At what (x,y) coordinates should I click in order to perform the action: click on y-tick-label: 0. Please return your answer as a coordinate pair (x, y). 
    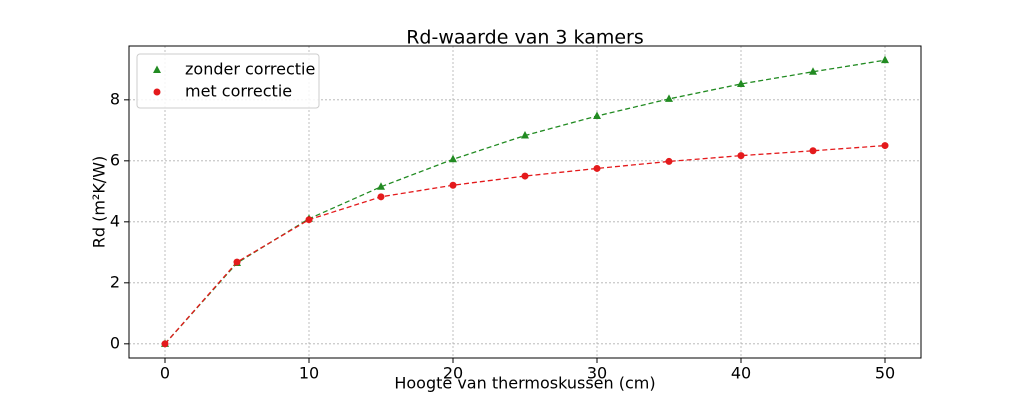
    Looking at the image, I should click on (115, 342).